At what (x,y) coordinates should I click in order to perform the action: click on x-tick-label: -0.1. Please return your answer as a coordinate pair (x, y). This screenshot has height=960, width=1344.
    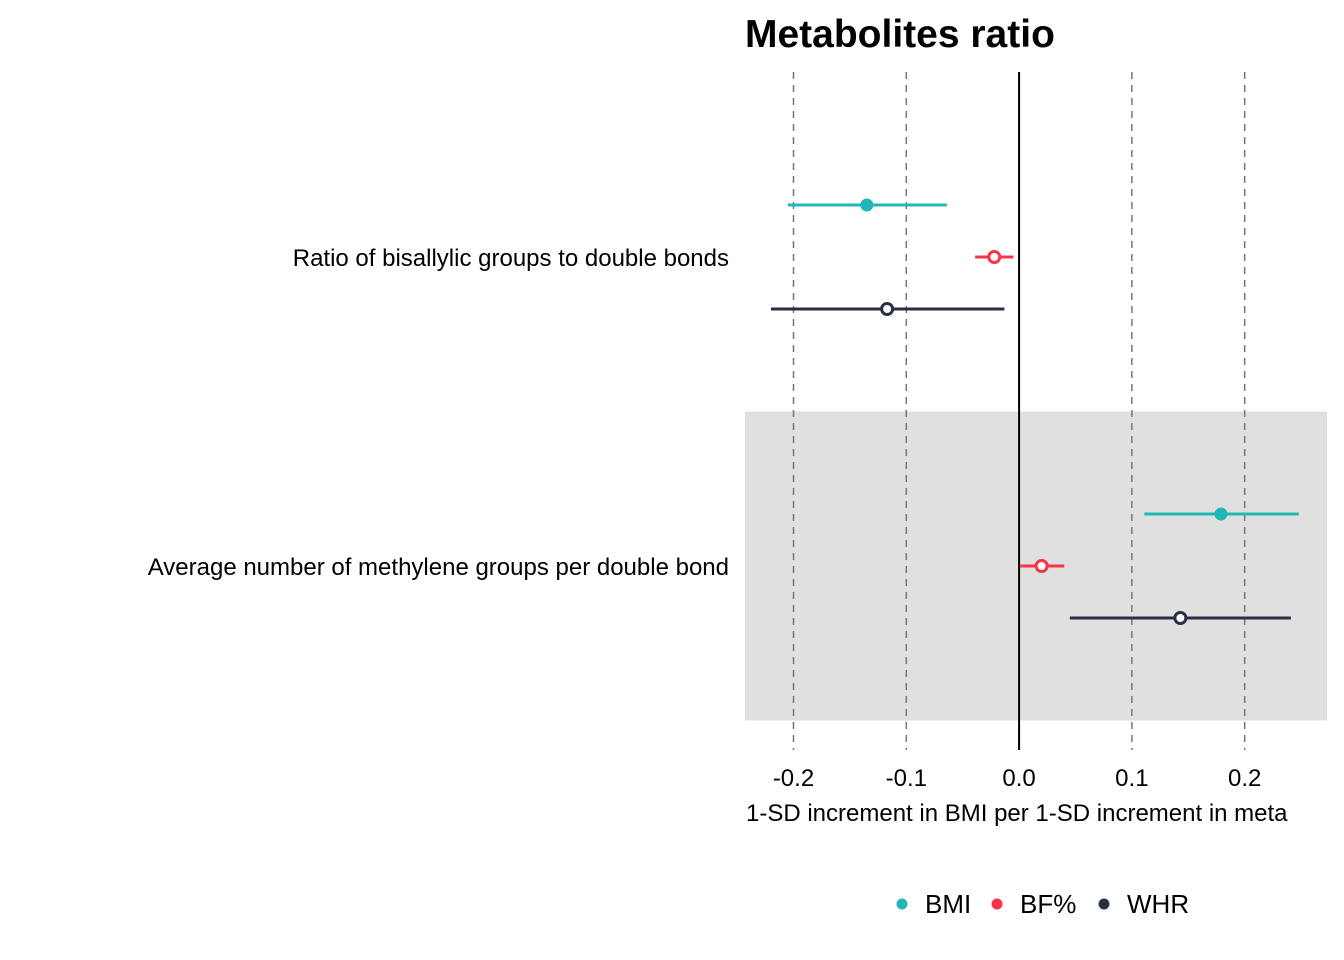
    Looking at the image, I should click on (906, 778).